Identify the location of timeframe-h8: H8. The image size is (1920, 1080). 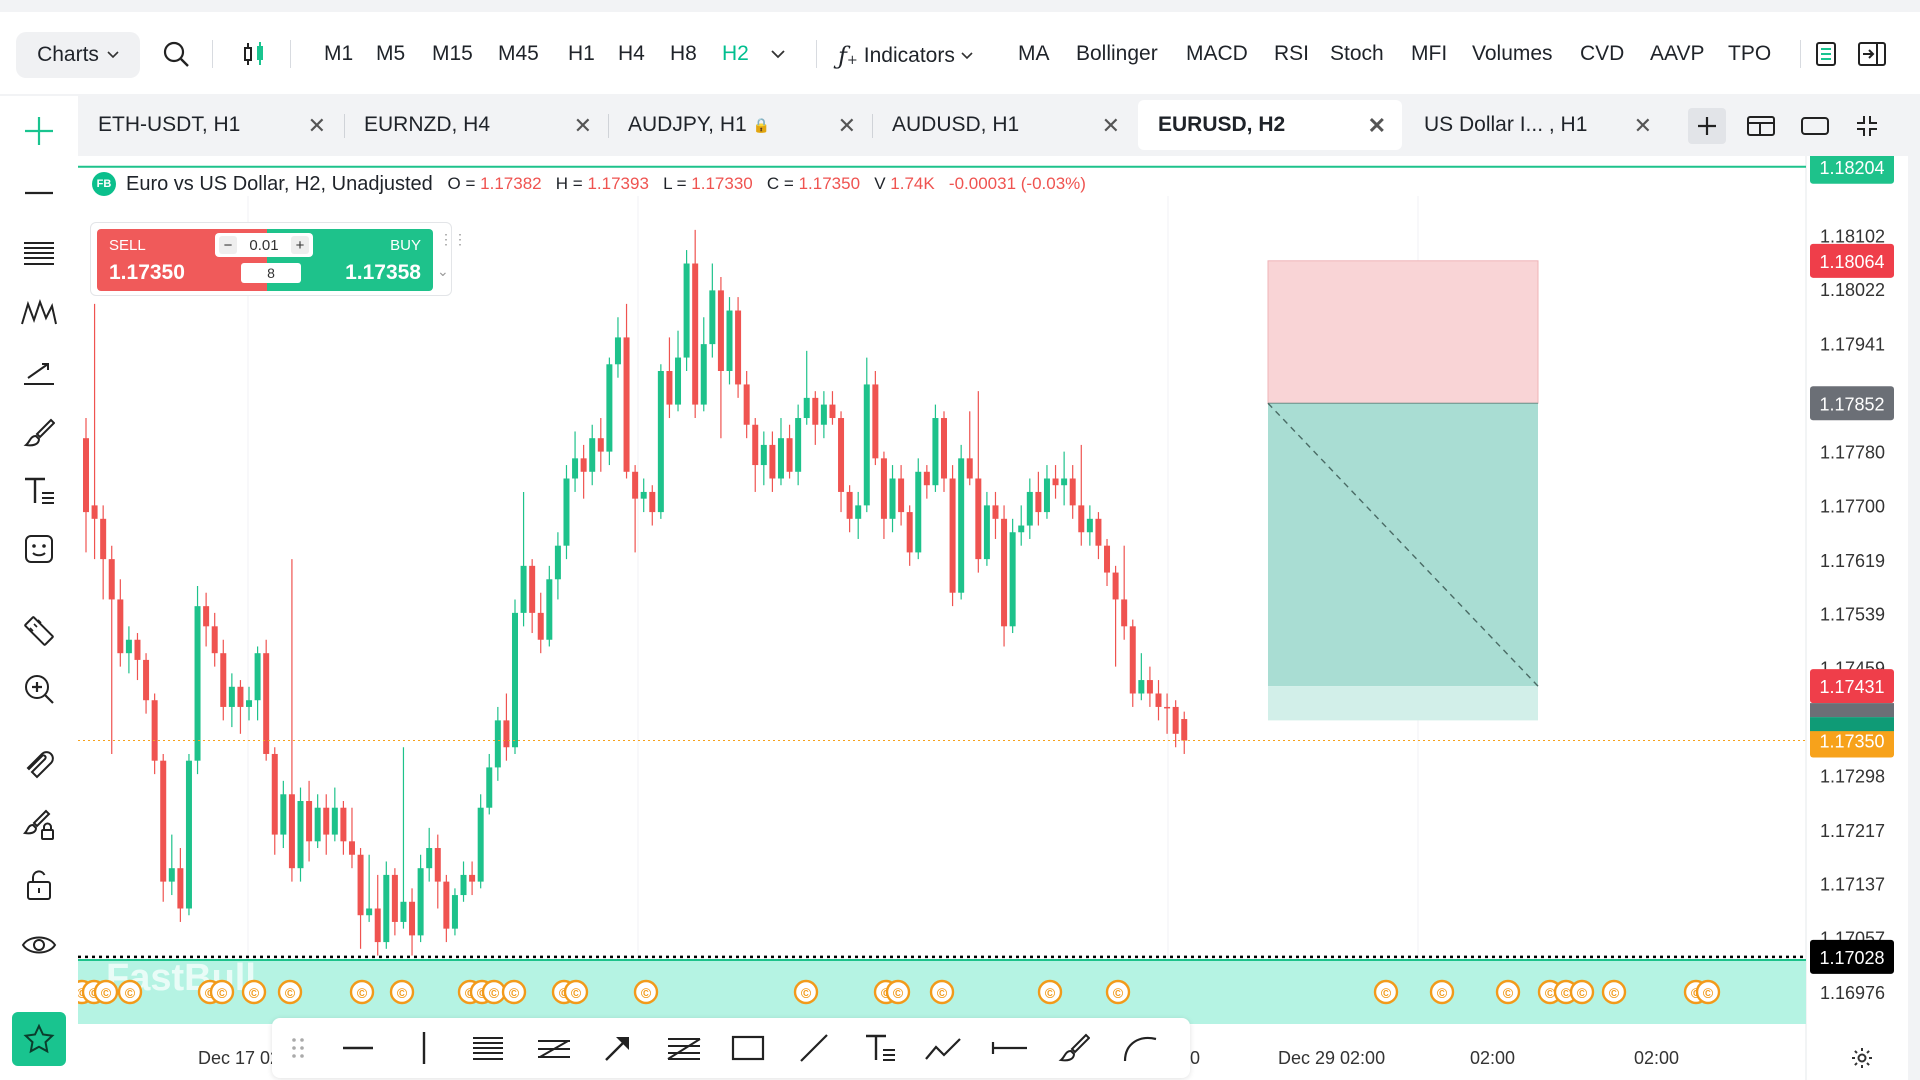
(683, 53).